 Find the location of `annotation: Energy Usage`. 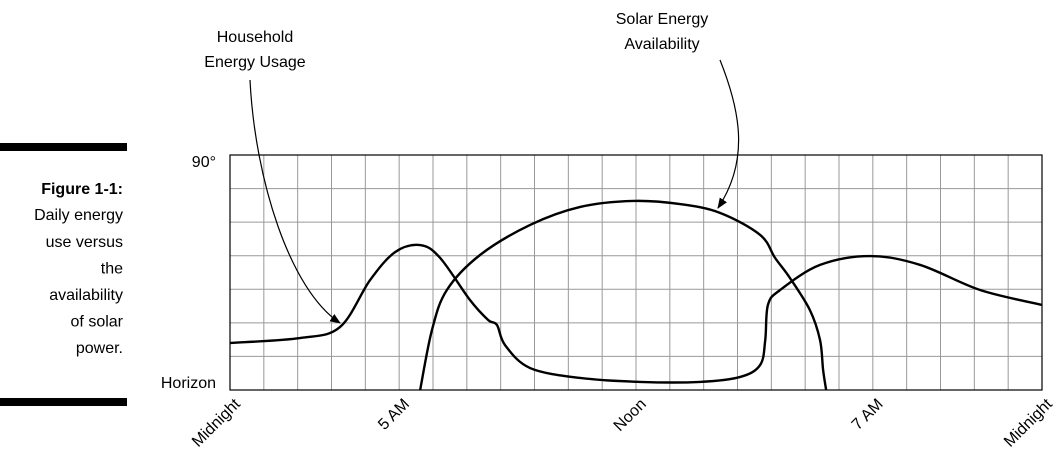

annotation: Energy Usage is located at coordinates (254, 62).